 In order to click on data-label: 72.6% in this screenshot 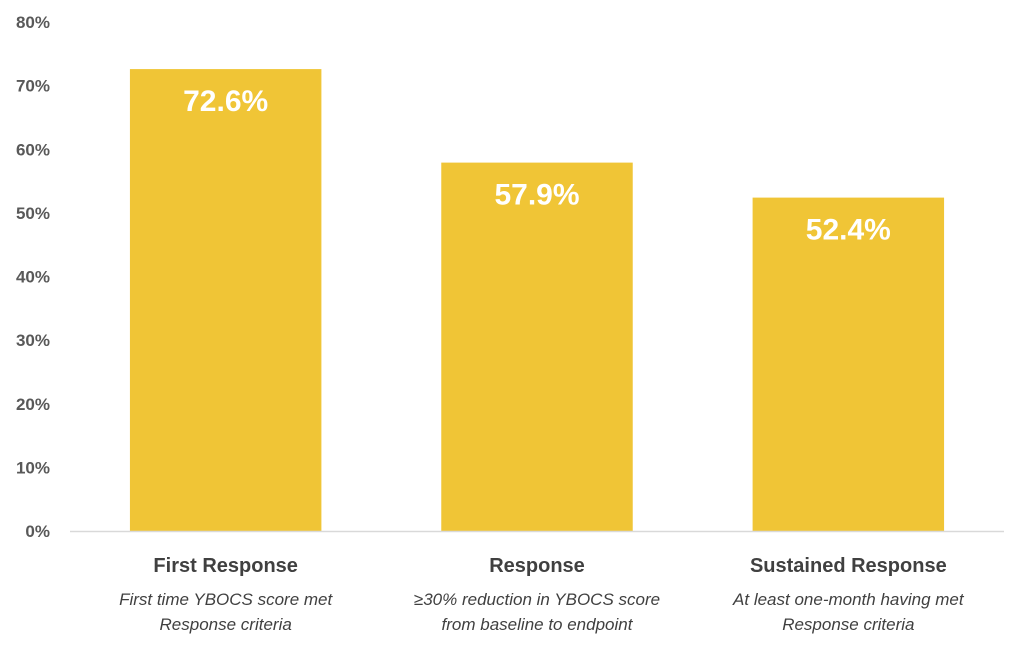, I will do `click(225, 101)`.